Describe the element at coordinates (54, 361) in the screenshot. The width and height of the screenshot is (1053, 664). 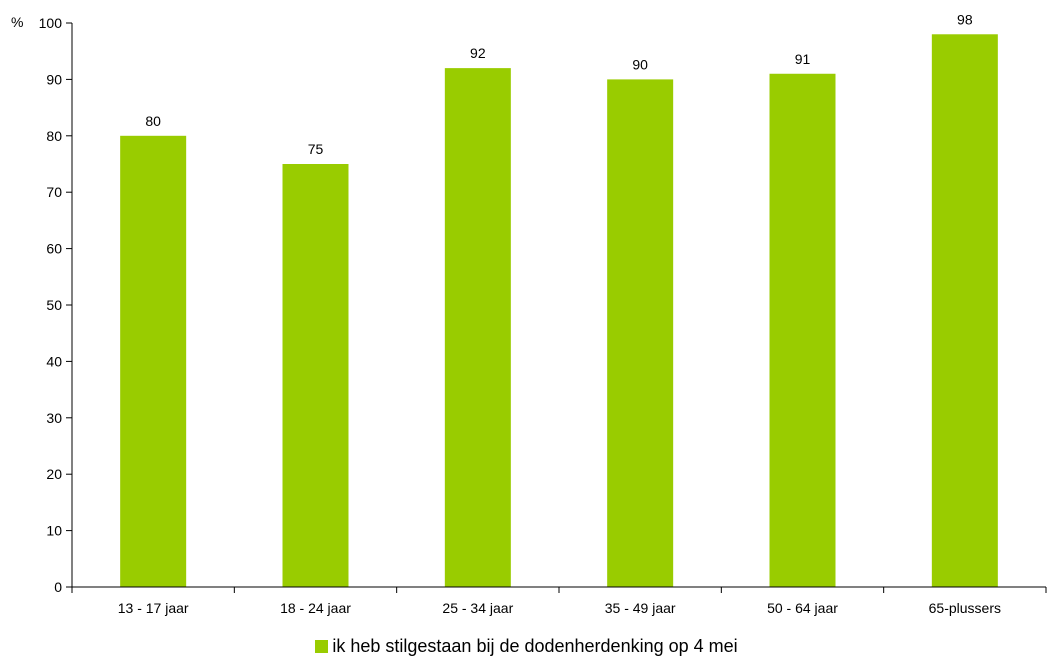
I see `y-tick-label: 40` at that location.